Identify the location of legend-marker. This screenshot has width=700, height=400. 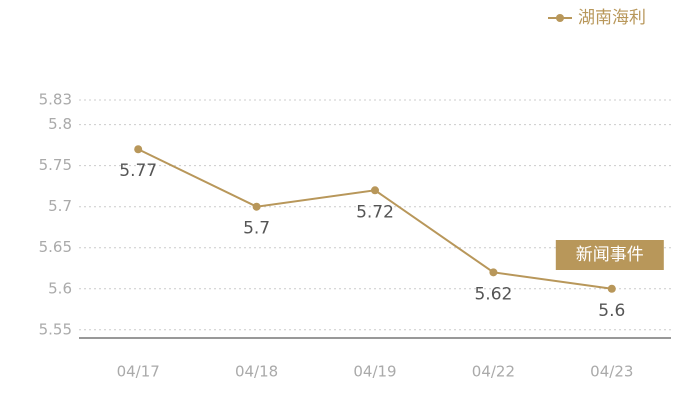
(560, 18).